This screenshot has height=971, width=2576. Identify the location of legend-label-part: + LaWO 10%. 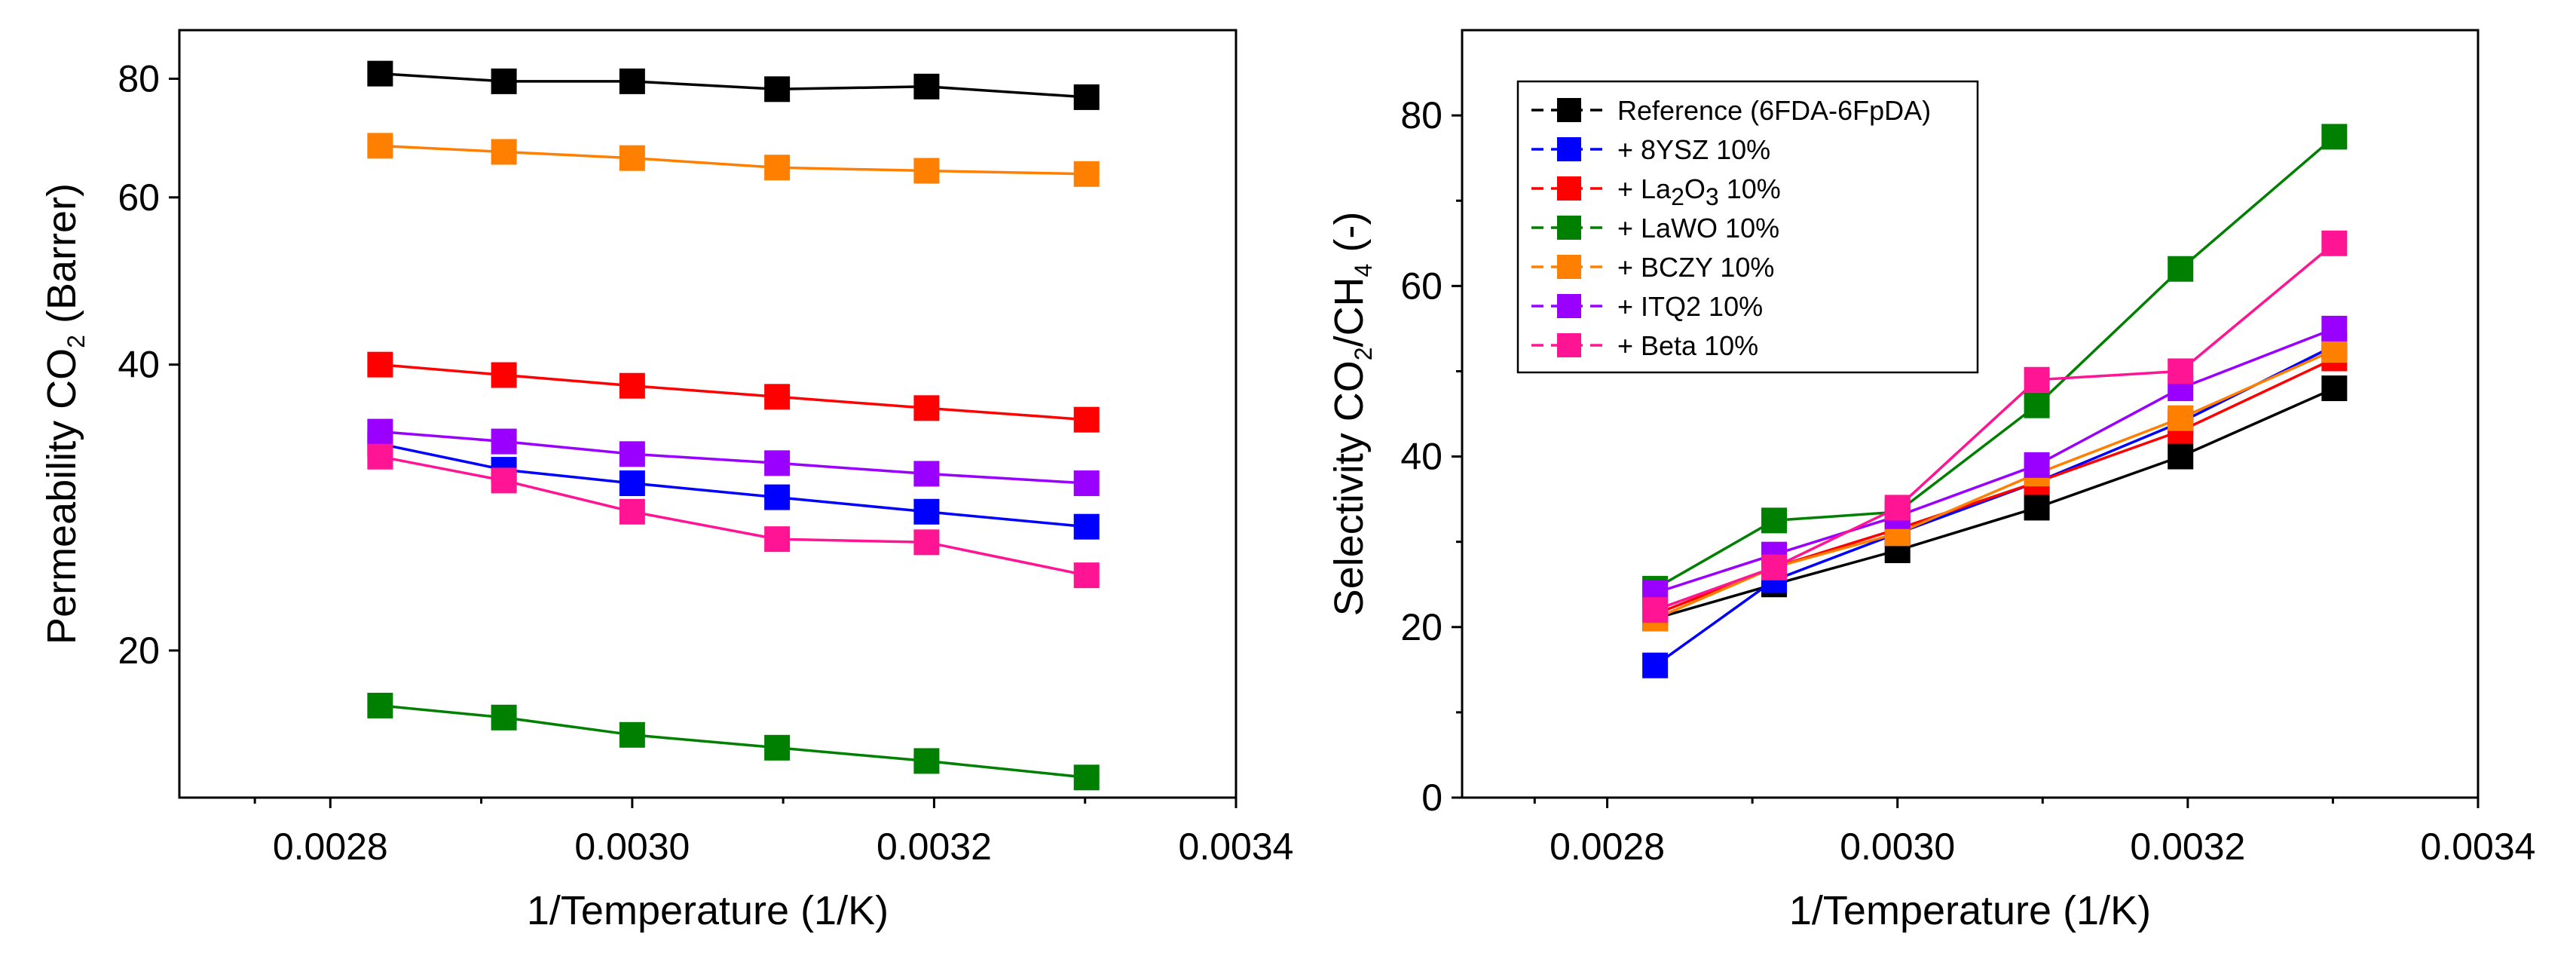
(1698, 229).